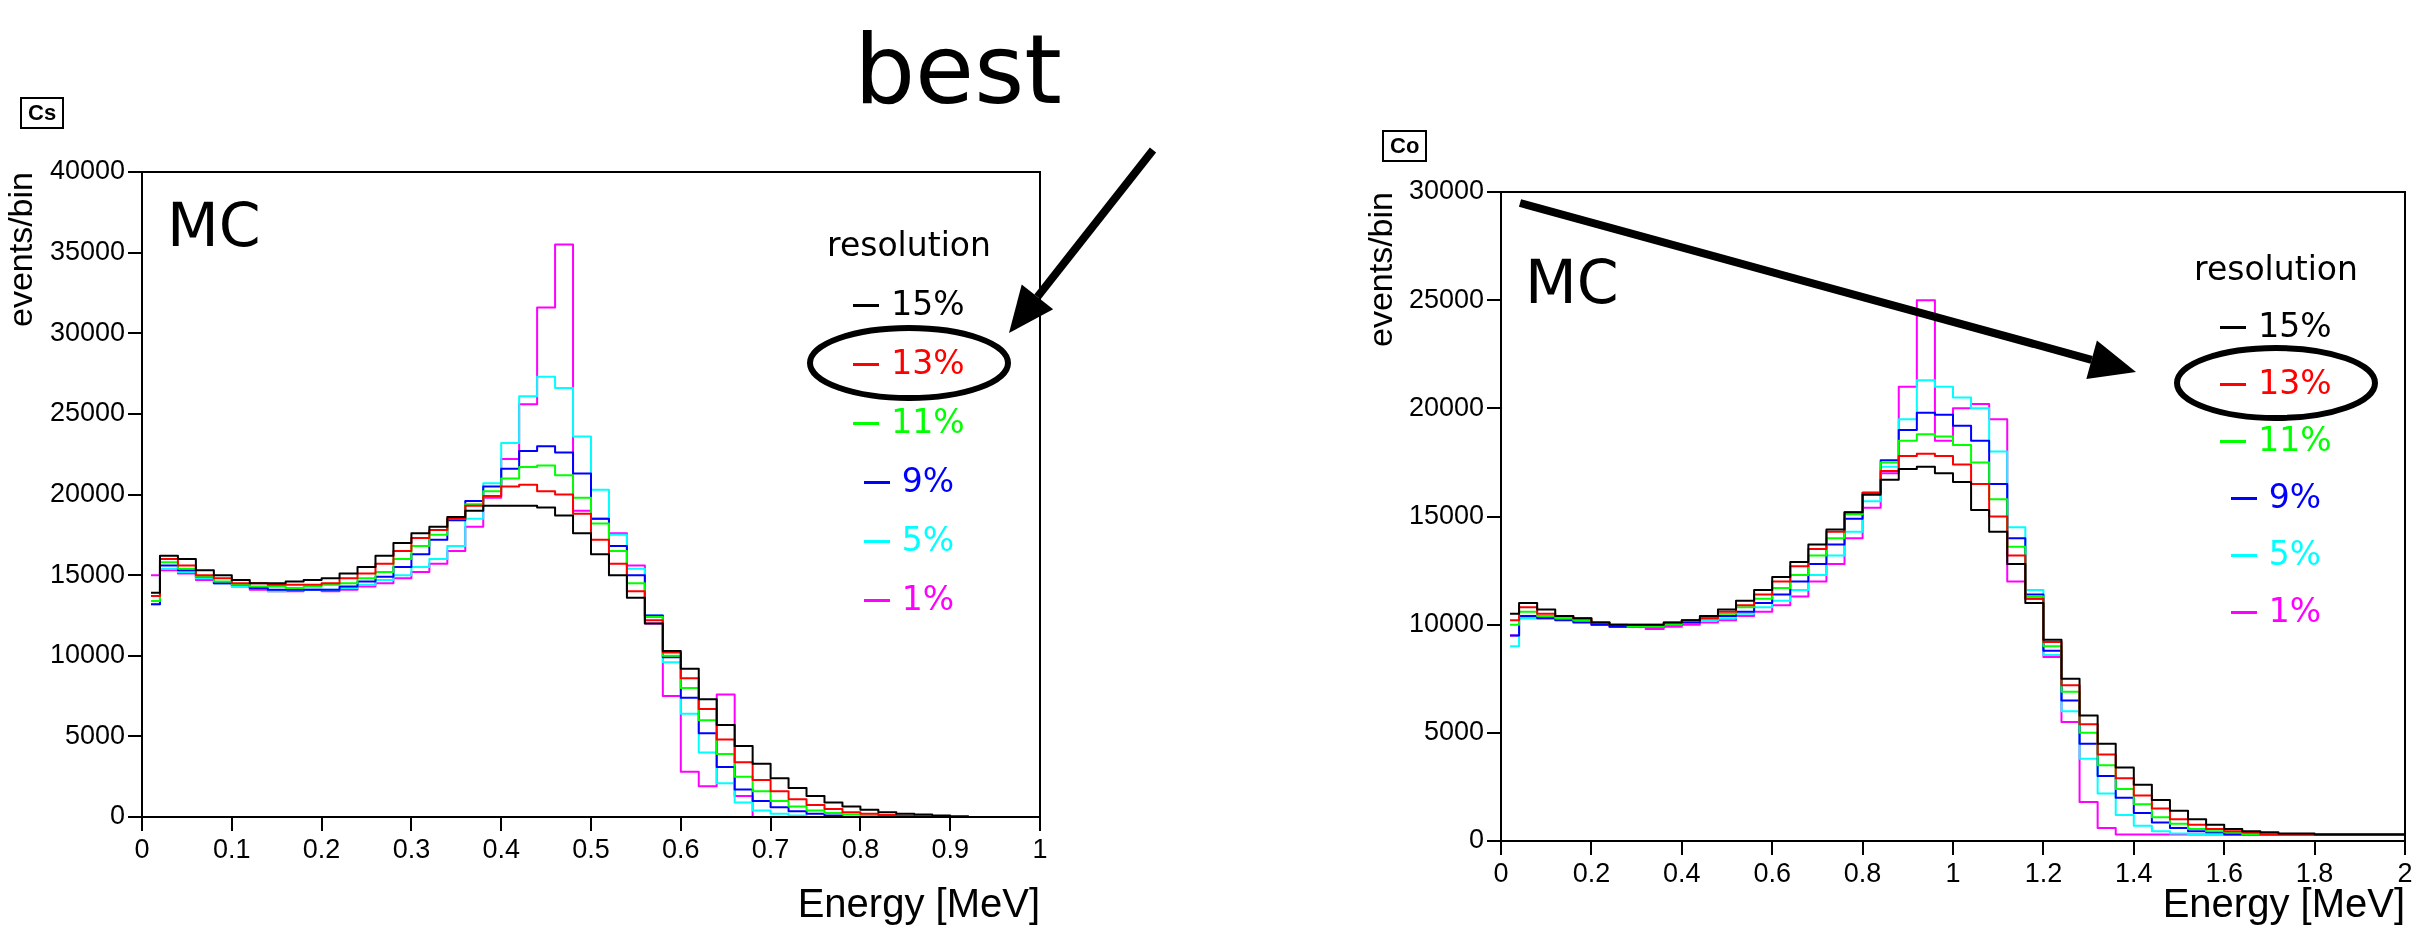  Describe the element at coordinates (950, 848) in the screenshot. I see `x-tick-label: 0.9` at that location.